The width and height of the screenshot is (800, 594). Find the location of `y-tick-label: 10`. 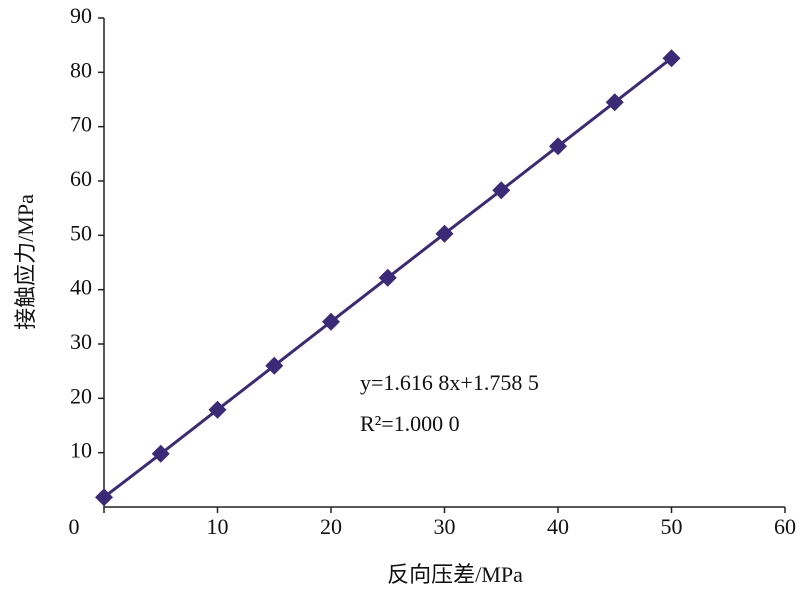

y-tick-label: 10 is located at coordinates (81, 450).